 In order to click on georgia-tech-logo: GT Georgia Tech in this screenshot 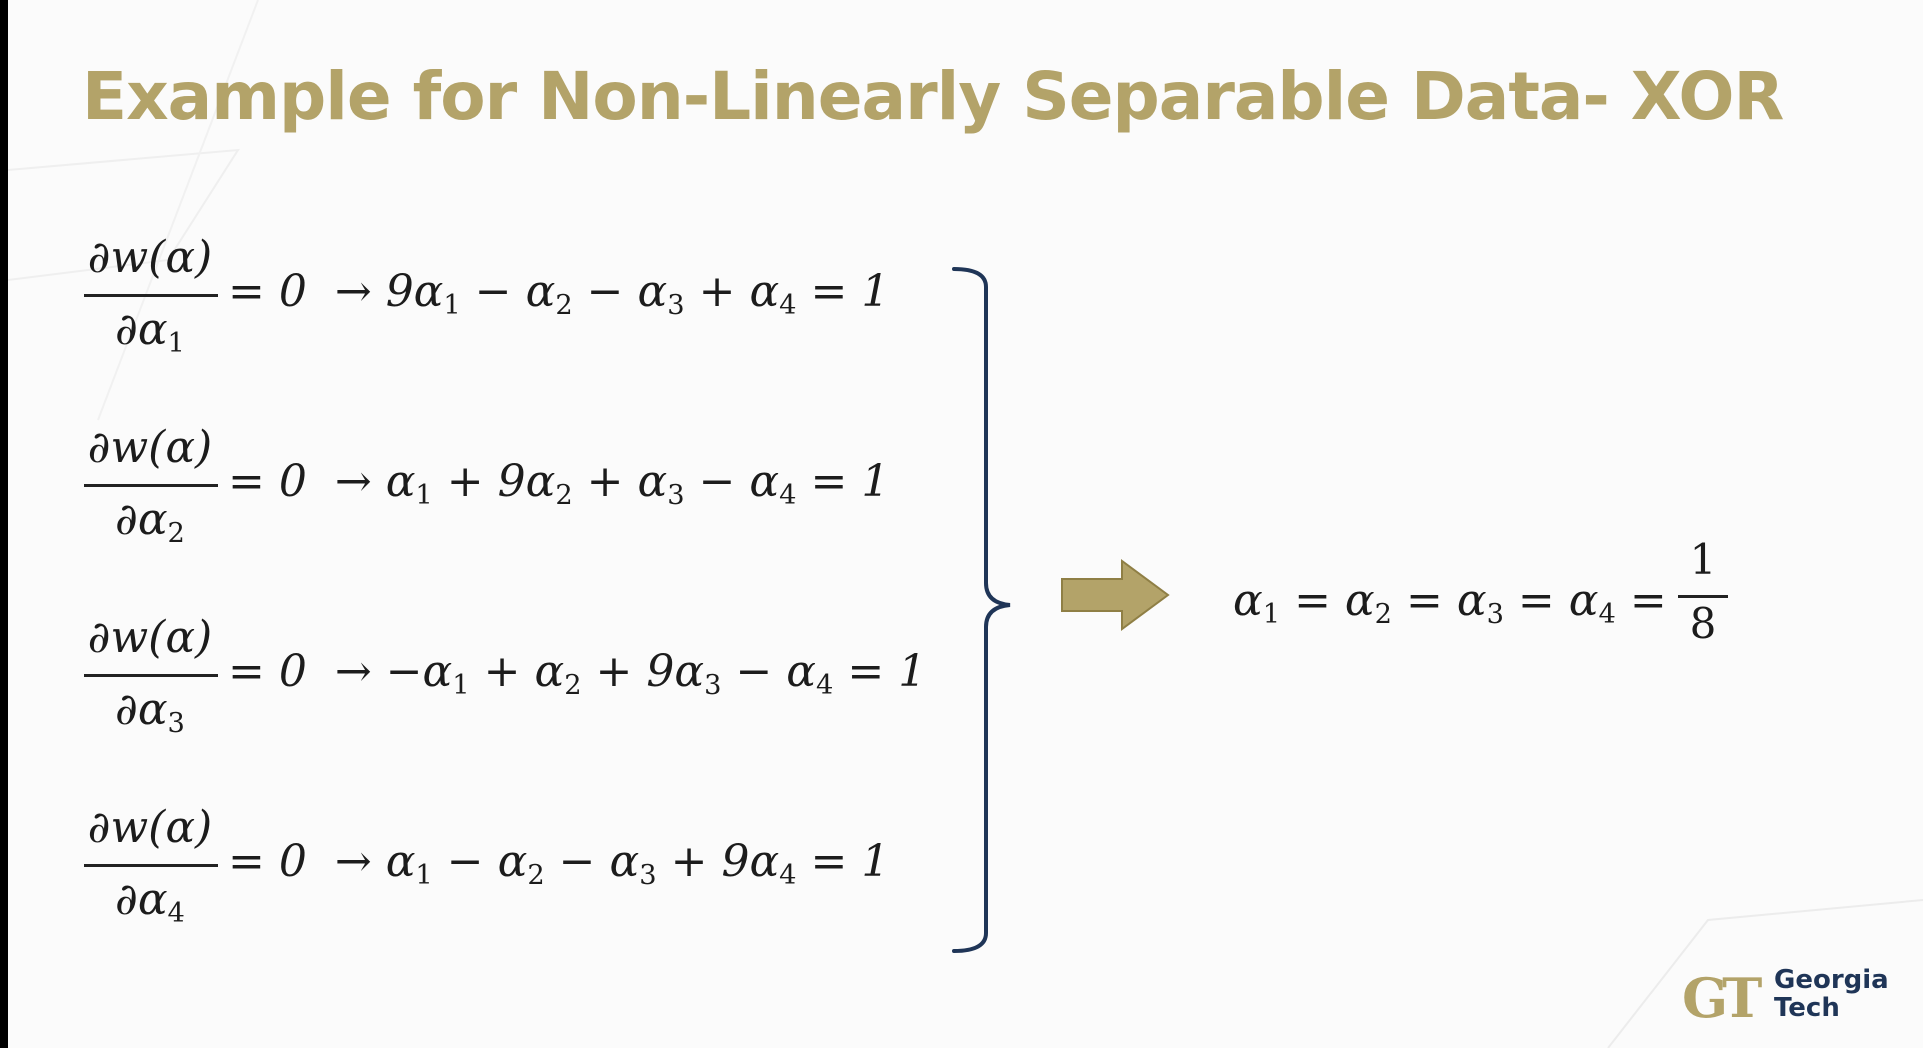, I will do `click(1792, 997)`.